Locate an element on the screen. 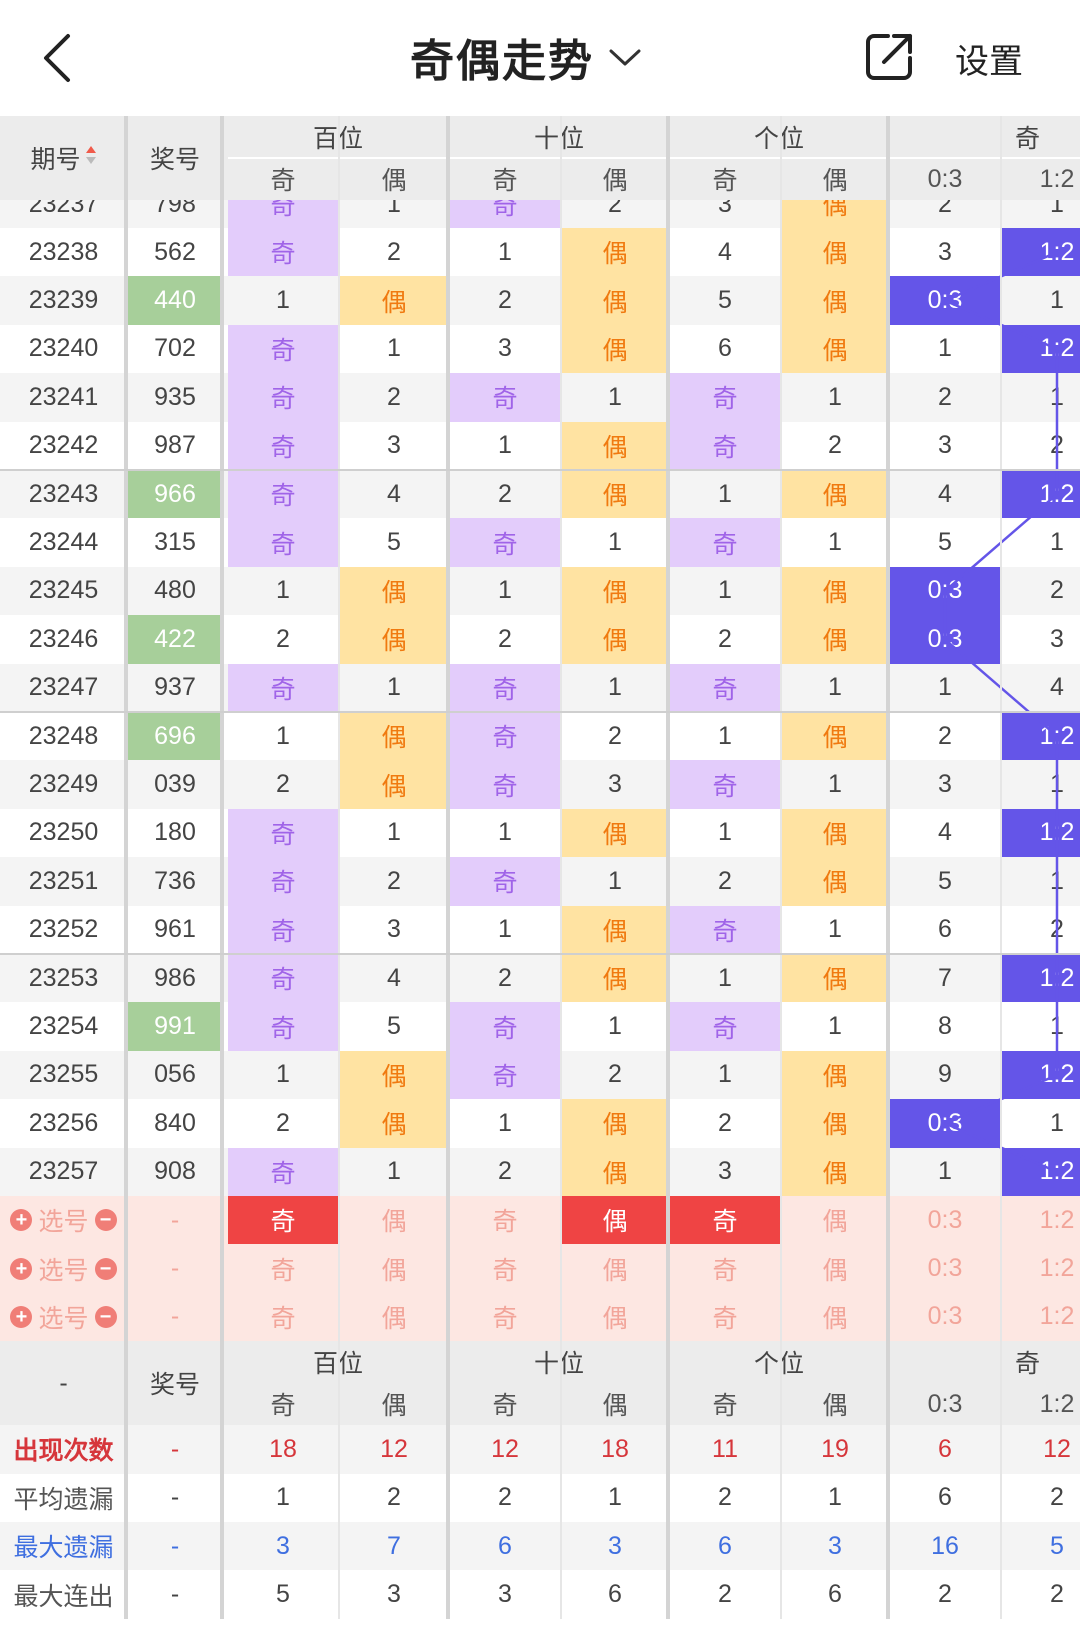 The height and width of the screenshot is (1628, 1080). pick-row-label: + 选号 − is located at coordinates (63, 1220).